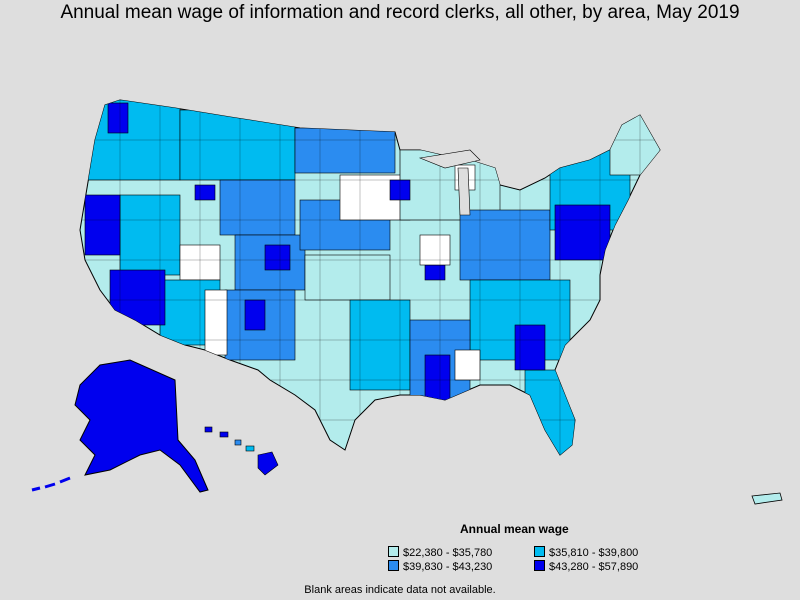 This screenshot has height=600, width=800. I want to click on region-nm-blank, so click(216, 322).